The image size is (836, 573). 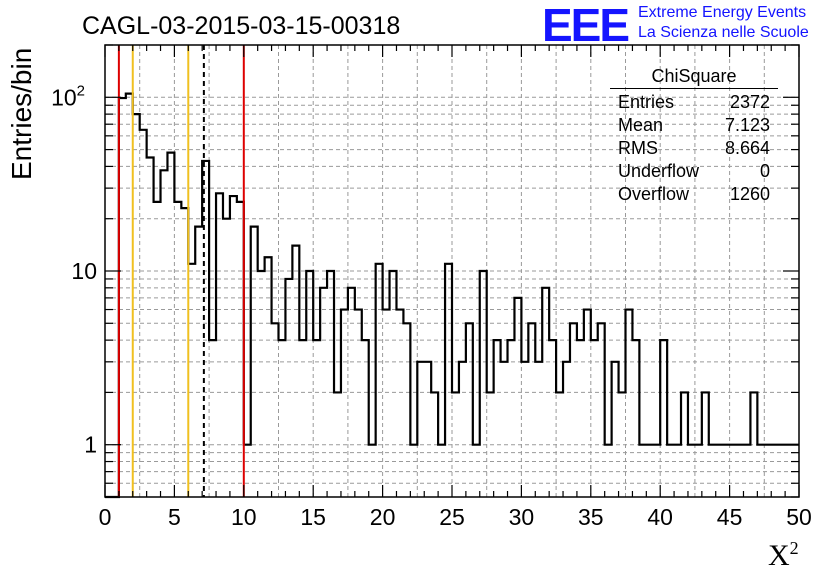 I want to click on stats-value: 7.123, so click(x=747, y=125).